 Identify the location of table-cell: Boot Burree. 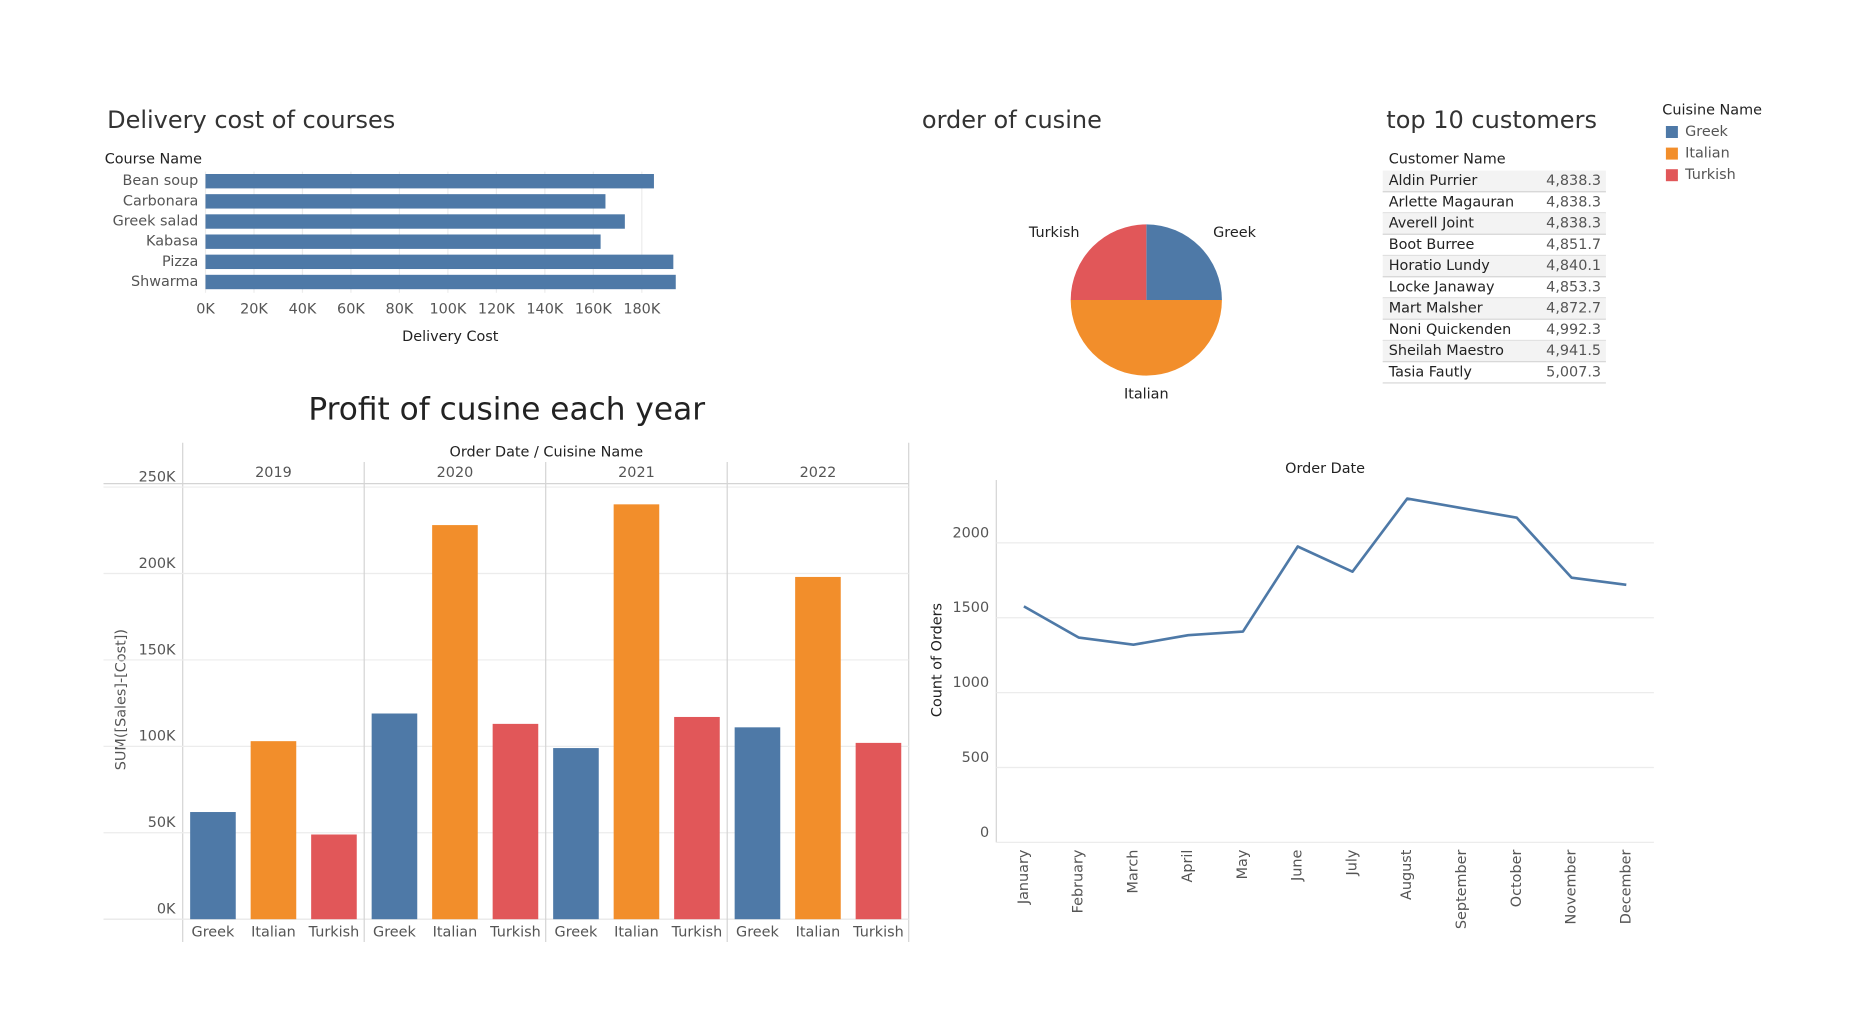
(1432, 245).